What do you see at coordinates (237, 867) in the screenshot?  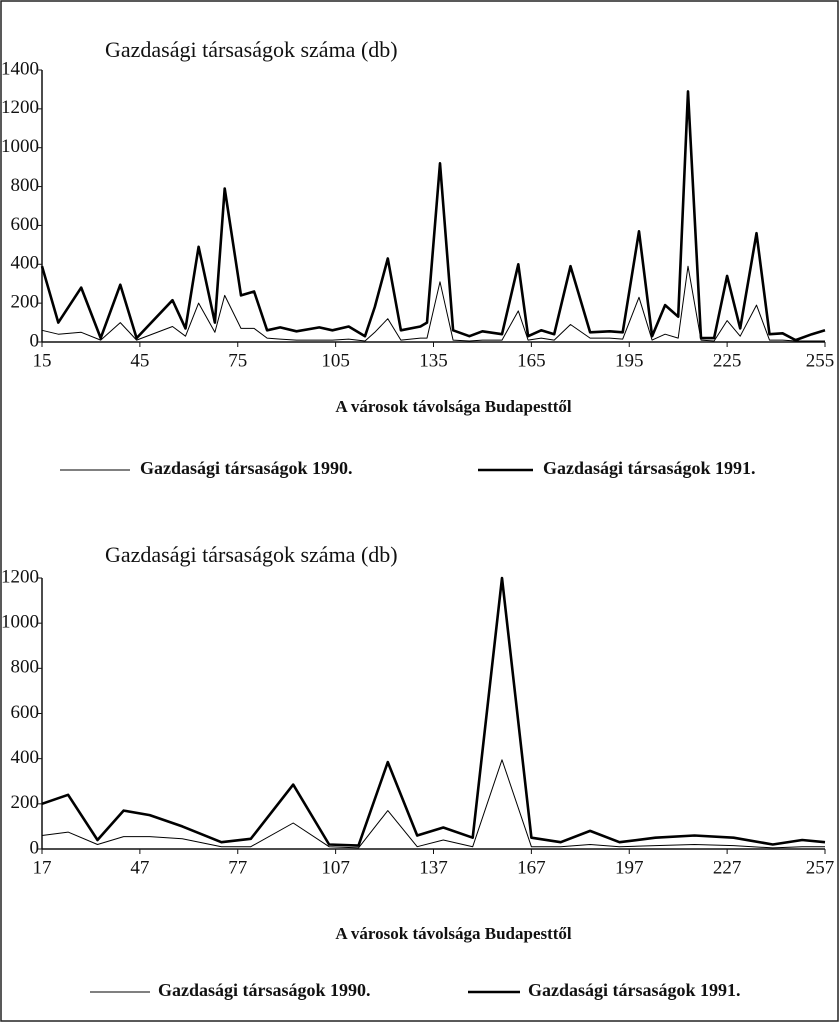 I see `x-tick-label: 77` at bounding box center [237, 867].